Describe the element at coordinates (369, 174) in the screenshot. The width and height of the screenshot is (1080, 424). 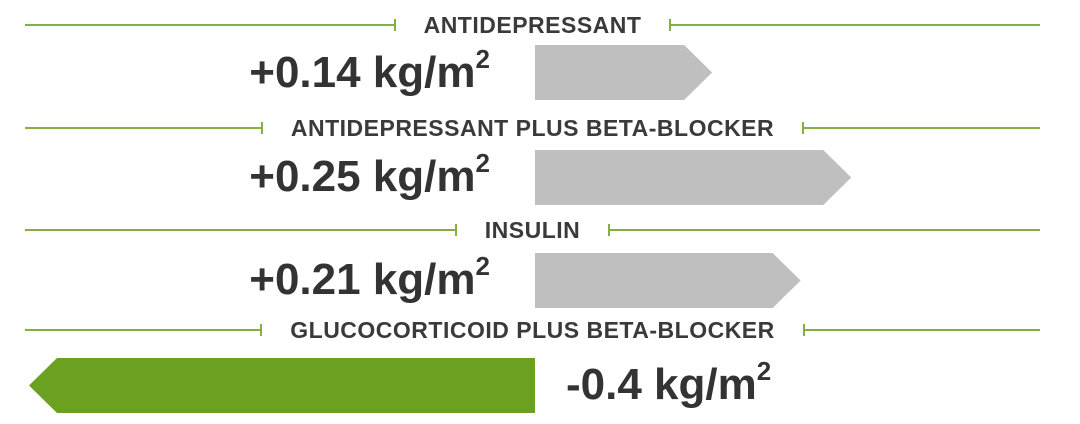
I see `value-label-1: +0.25 kg/m2` at that location.